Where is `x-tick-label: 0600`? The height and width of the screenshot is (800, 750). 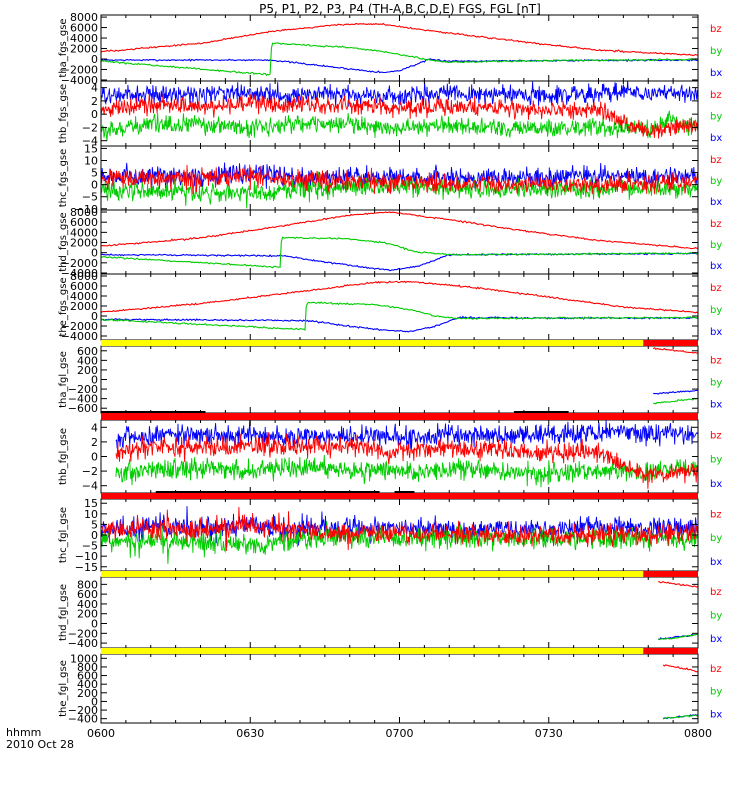 x-tick-label: 0600 is located at coordinates (101, 733).